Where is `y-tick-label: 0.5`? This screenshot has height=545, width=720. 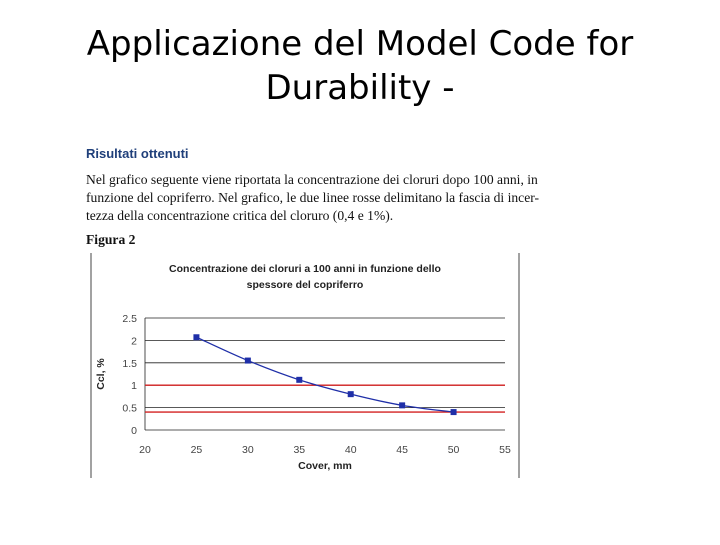 y-tick-label: 0.5 is located at coordinates (129, 409).